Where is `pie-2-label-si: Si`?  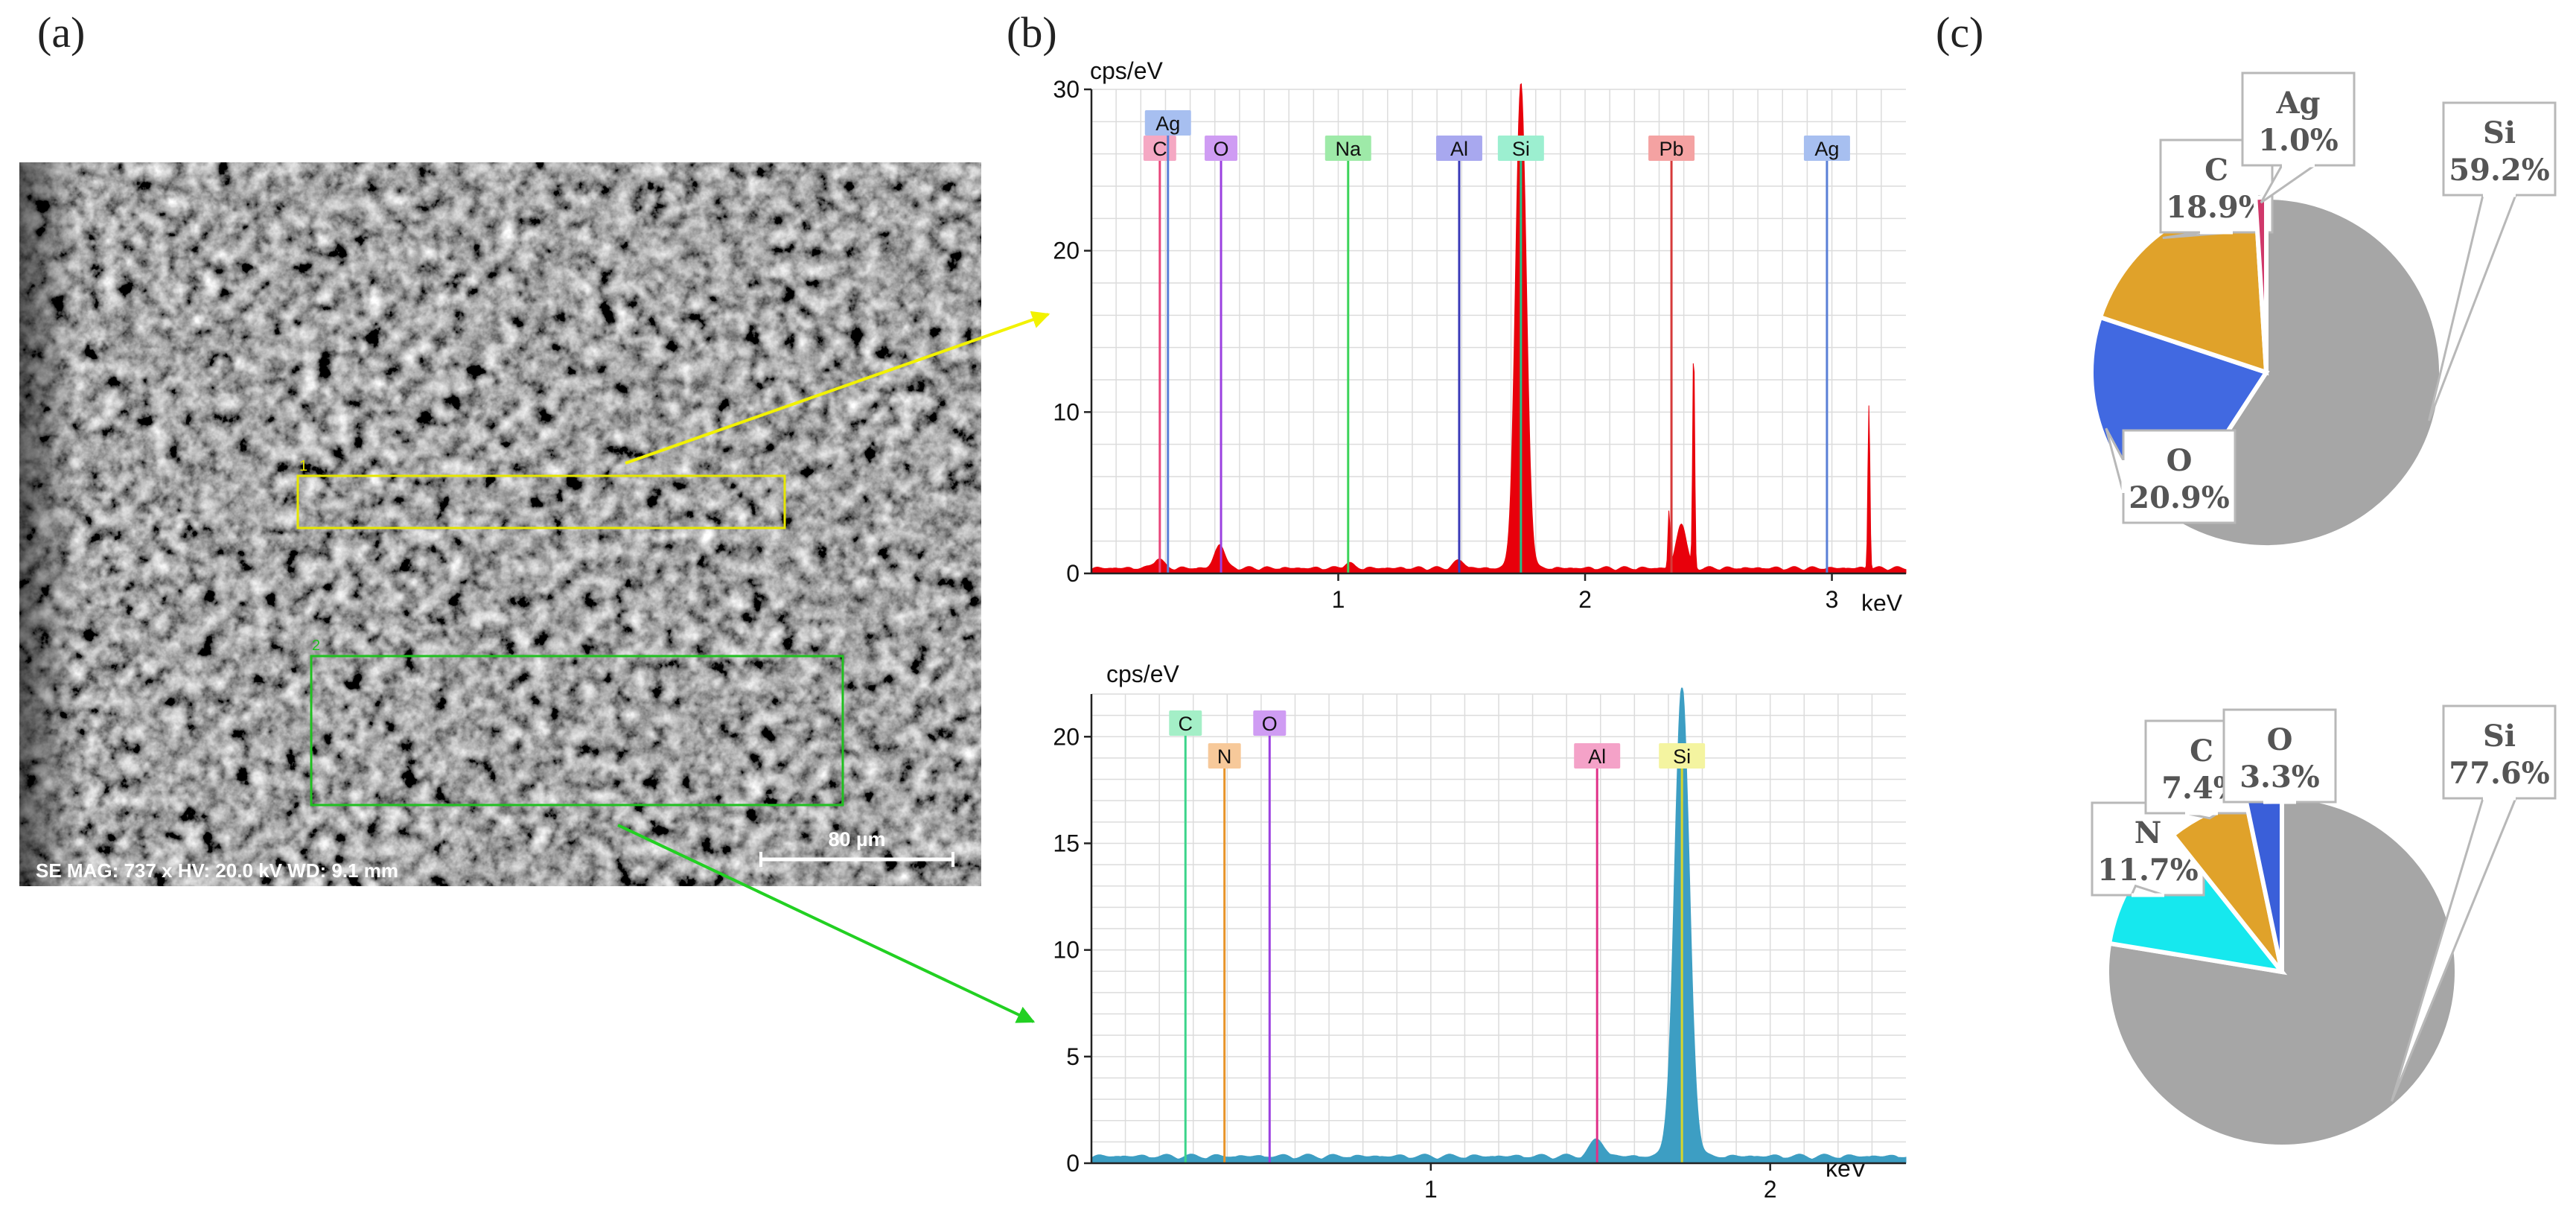
pie-2-label-si: Si is located at coordinates (2499, 737).